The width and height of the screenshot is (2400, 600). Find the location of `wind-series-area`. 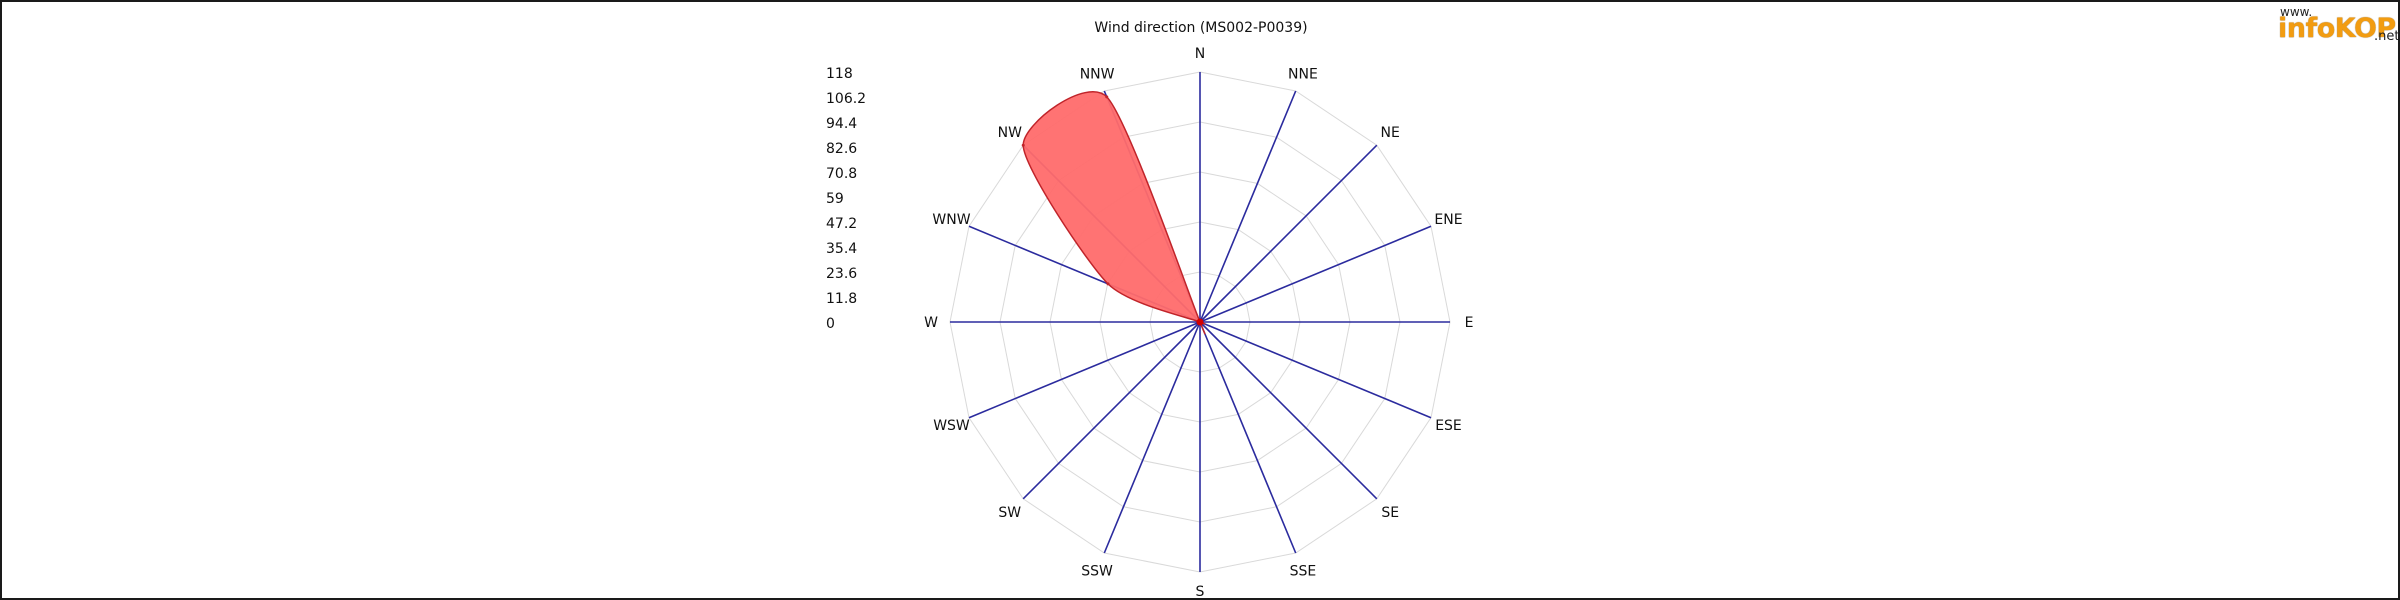

wind-series-area is located at coordinates (1114, 213).